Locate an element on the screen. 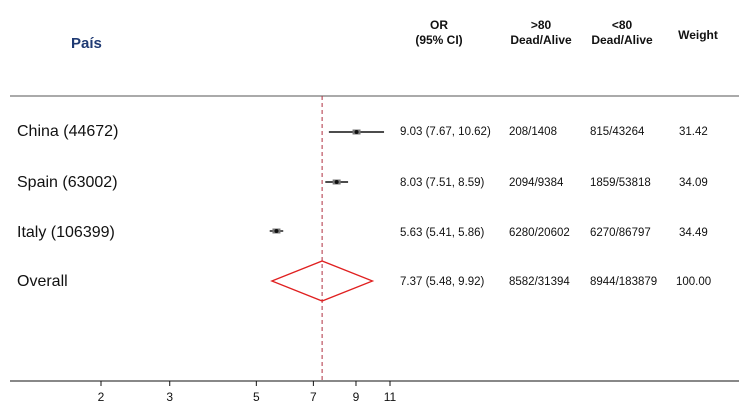 The width and height of the screenshot is (749, 411). x-tick-label: 2 is located at coordinates (101, 397).